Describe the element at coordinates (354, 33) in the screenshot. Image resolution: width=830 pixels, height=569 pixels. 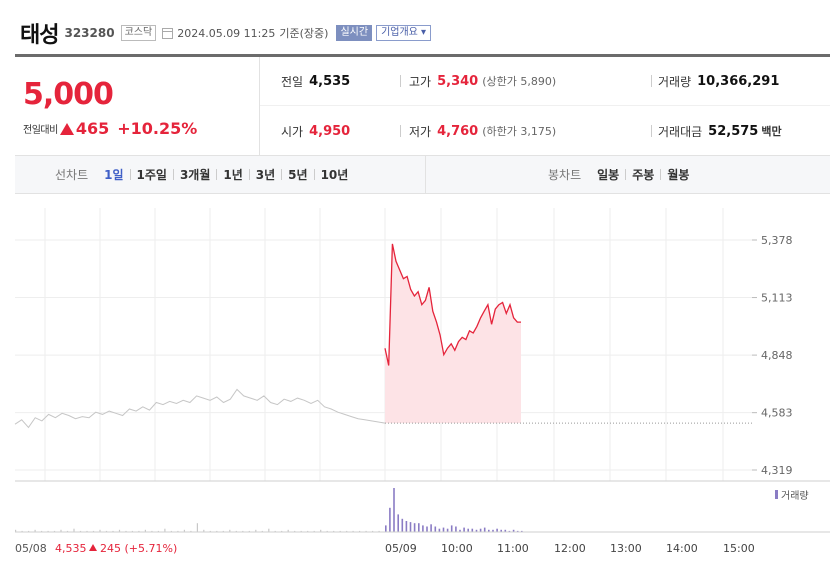
I see `realtime-button: 실시간` at that location.